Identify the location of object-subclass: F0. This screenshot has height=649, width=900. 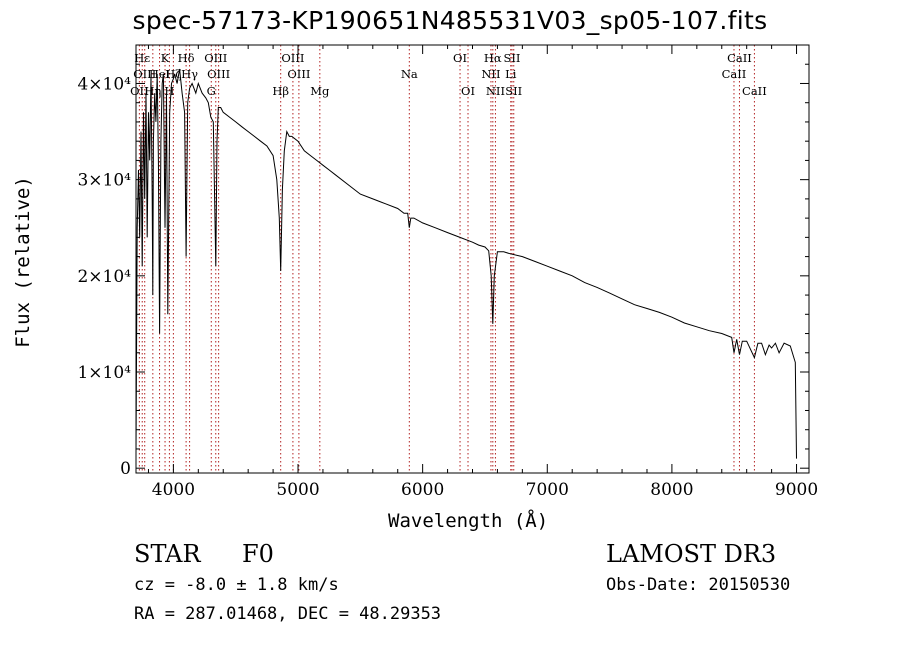
(258, 554).